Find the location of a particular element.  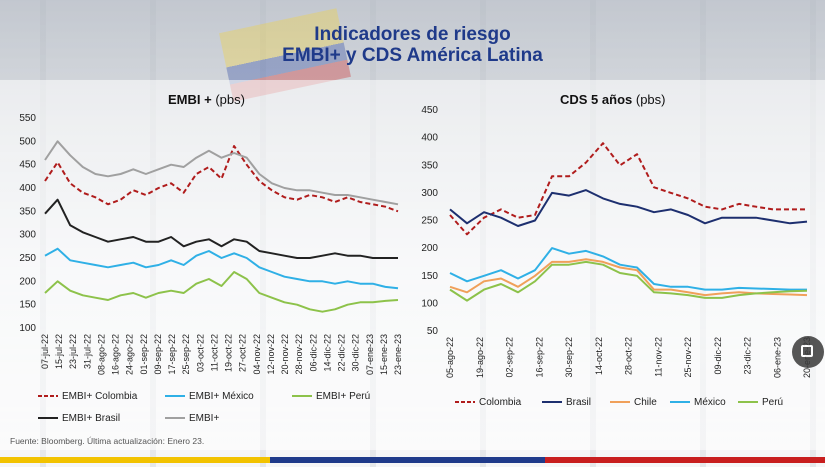

embi-ytick-label: 300 is located at coordinates (27, 235).